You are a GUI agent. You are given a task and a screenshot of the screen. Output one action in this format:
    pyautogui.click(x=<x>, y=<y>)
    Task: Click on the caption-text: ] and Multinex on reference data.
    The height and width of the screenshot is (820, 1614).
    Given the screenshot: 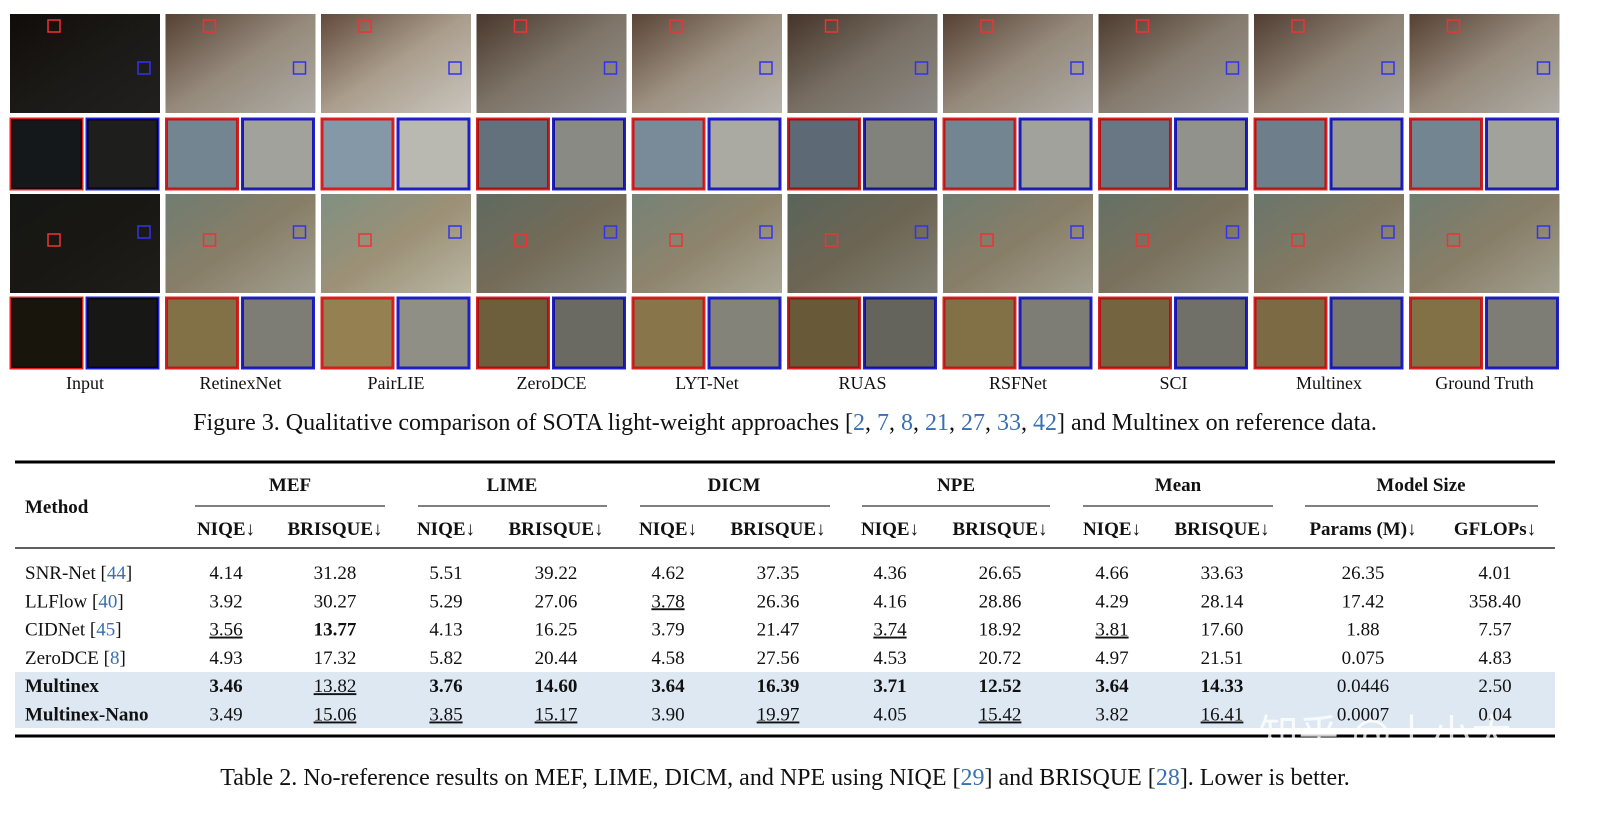 What is the action you would take?
    pyautogui.click(x=1217, y=423)
    